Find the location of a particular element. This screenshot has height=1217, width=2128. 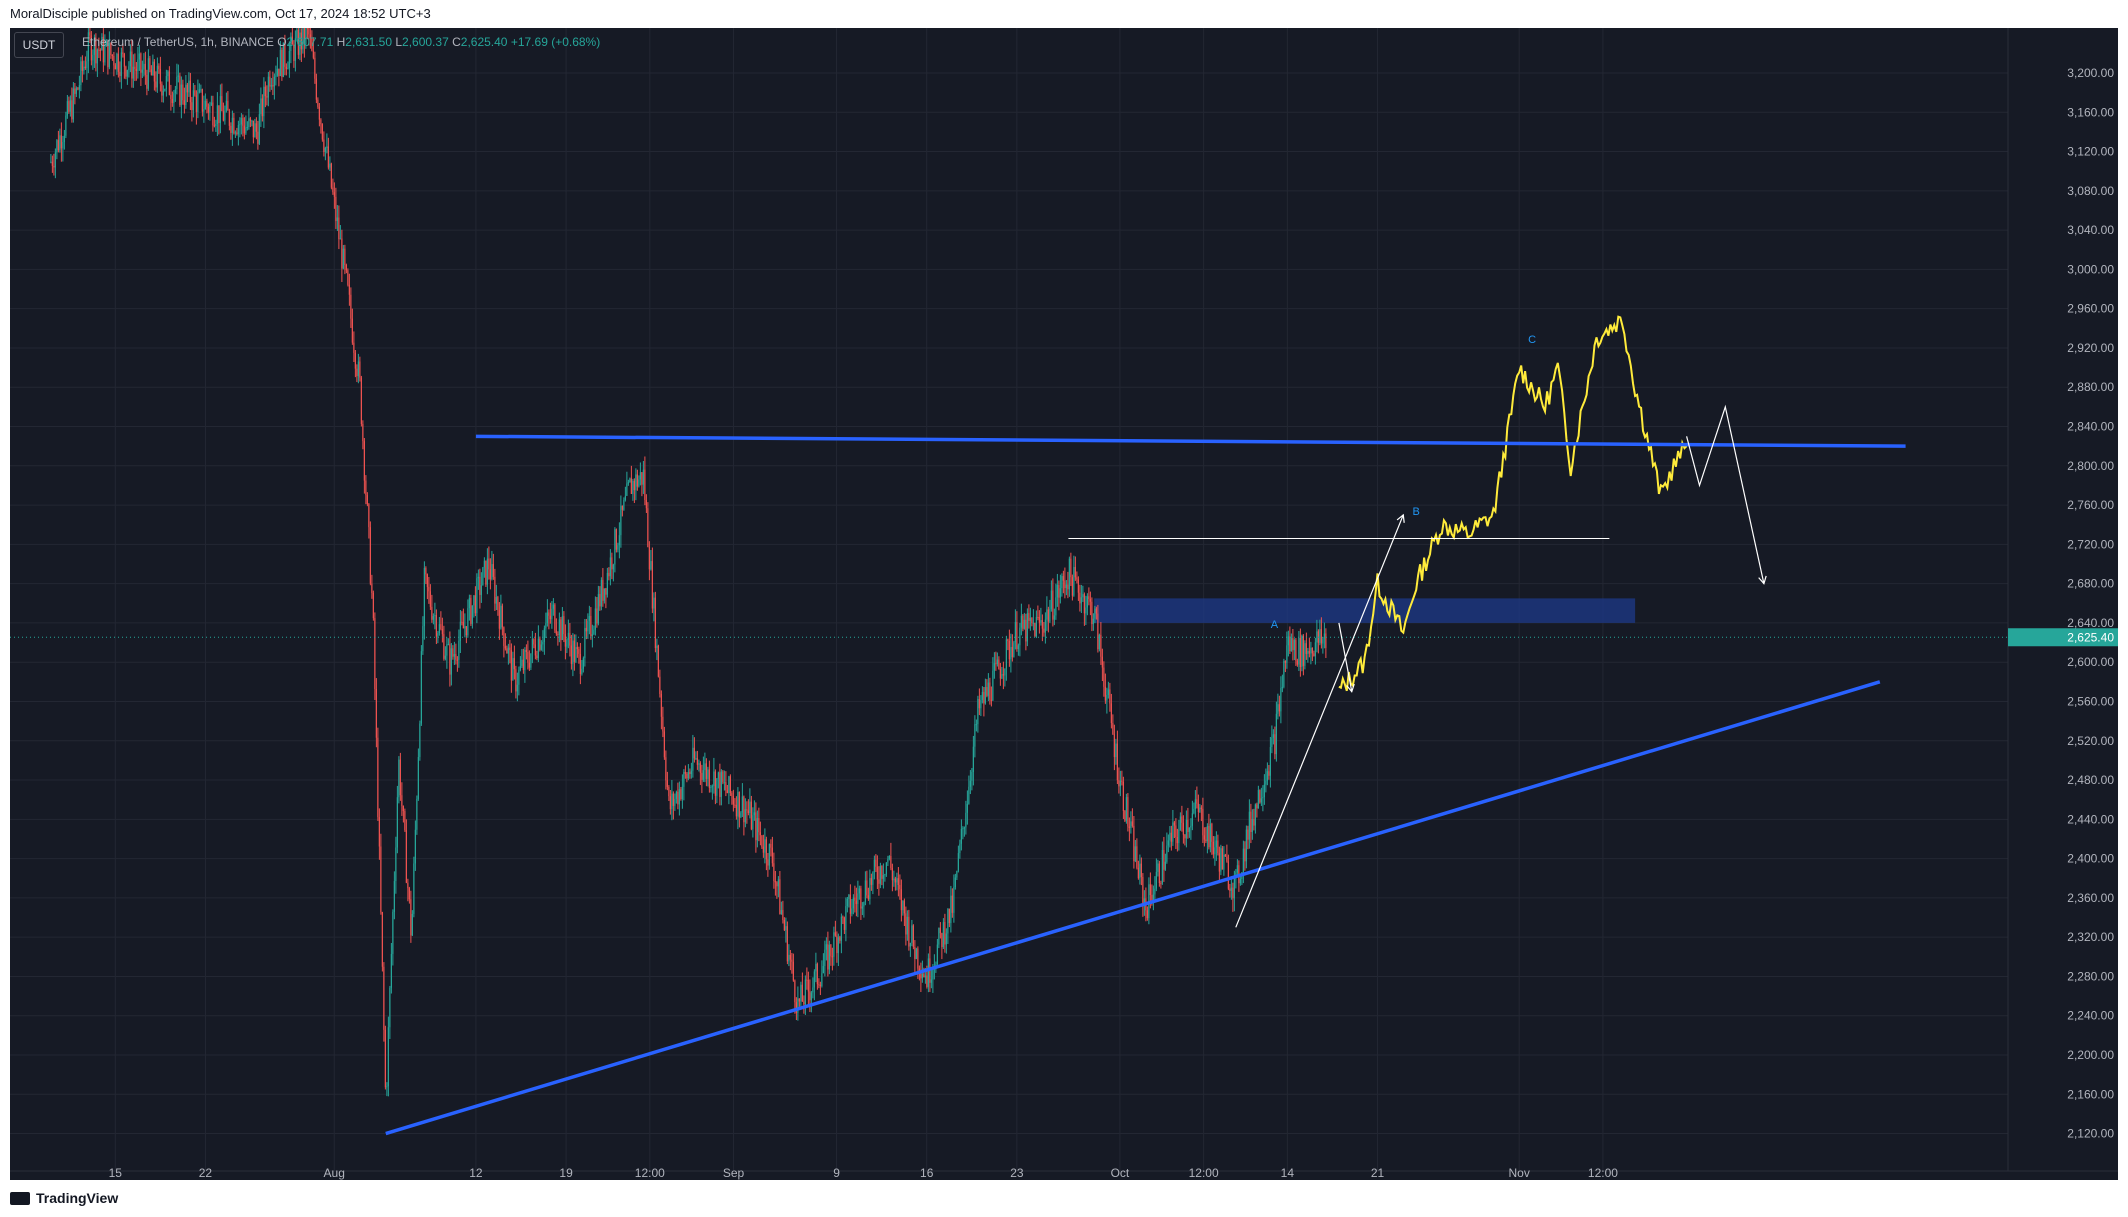

currency-button: USDT is located at coordinates (39, 45).